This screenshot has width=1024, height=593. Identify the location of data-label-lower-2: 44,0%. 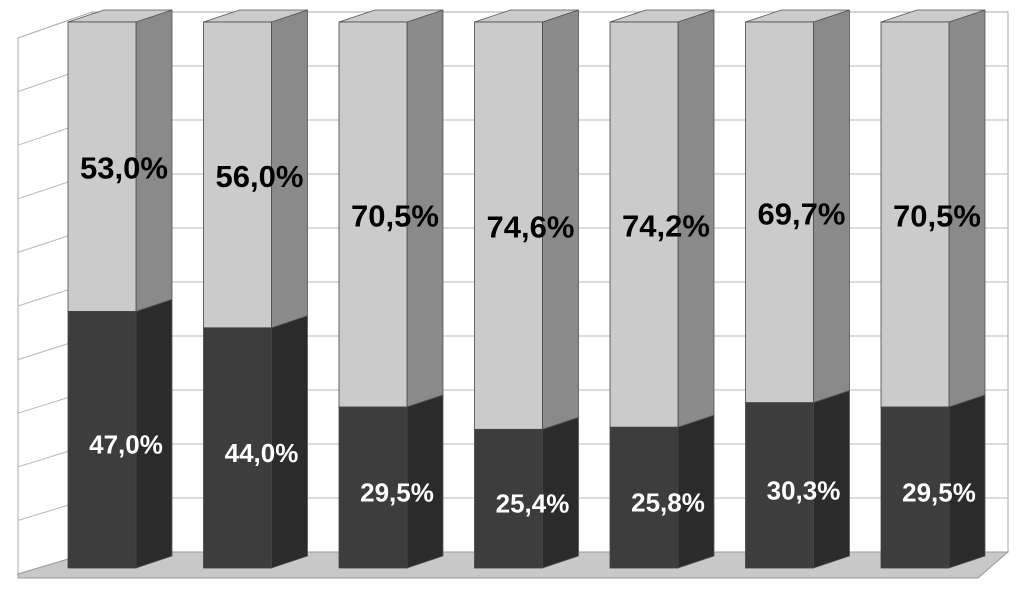
(262, 453).